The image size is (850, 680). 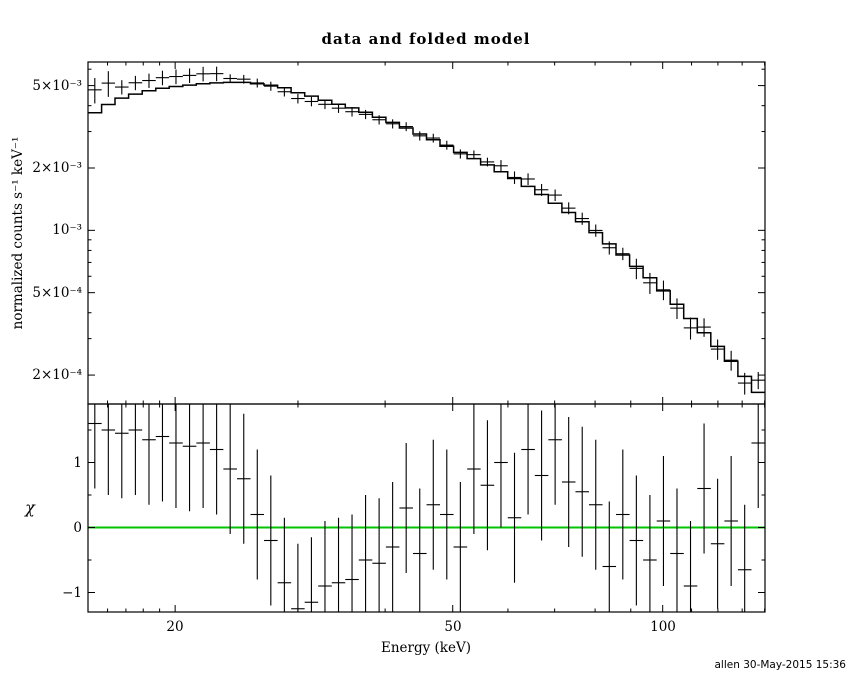 What do you see at coordinates (57, 86) in the screenshot?
I see `ytick-5e-3: 5×10⁻³` at bounding box center [57, 86].